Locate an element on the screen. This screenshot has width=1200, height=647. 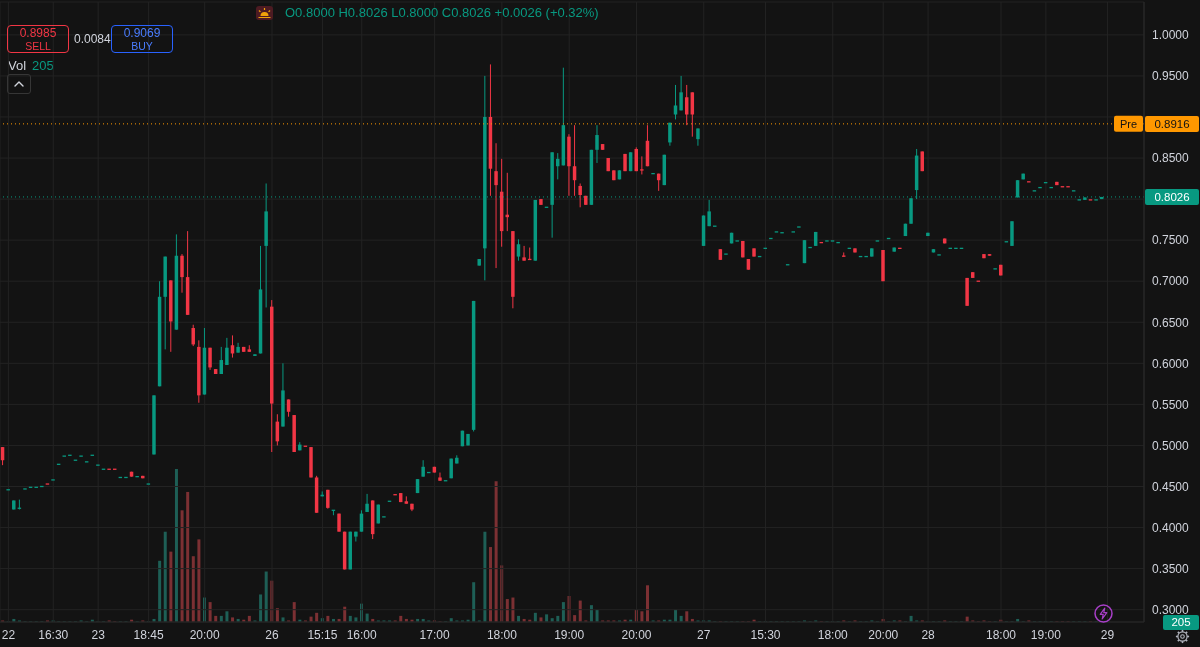
y-tick-label: 0.5000 is located at coordinates (1171, 445).